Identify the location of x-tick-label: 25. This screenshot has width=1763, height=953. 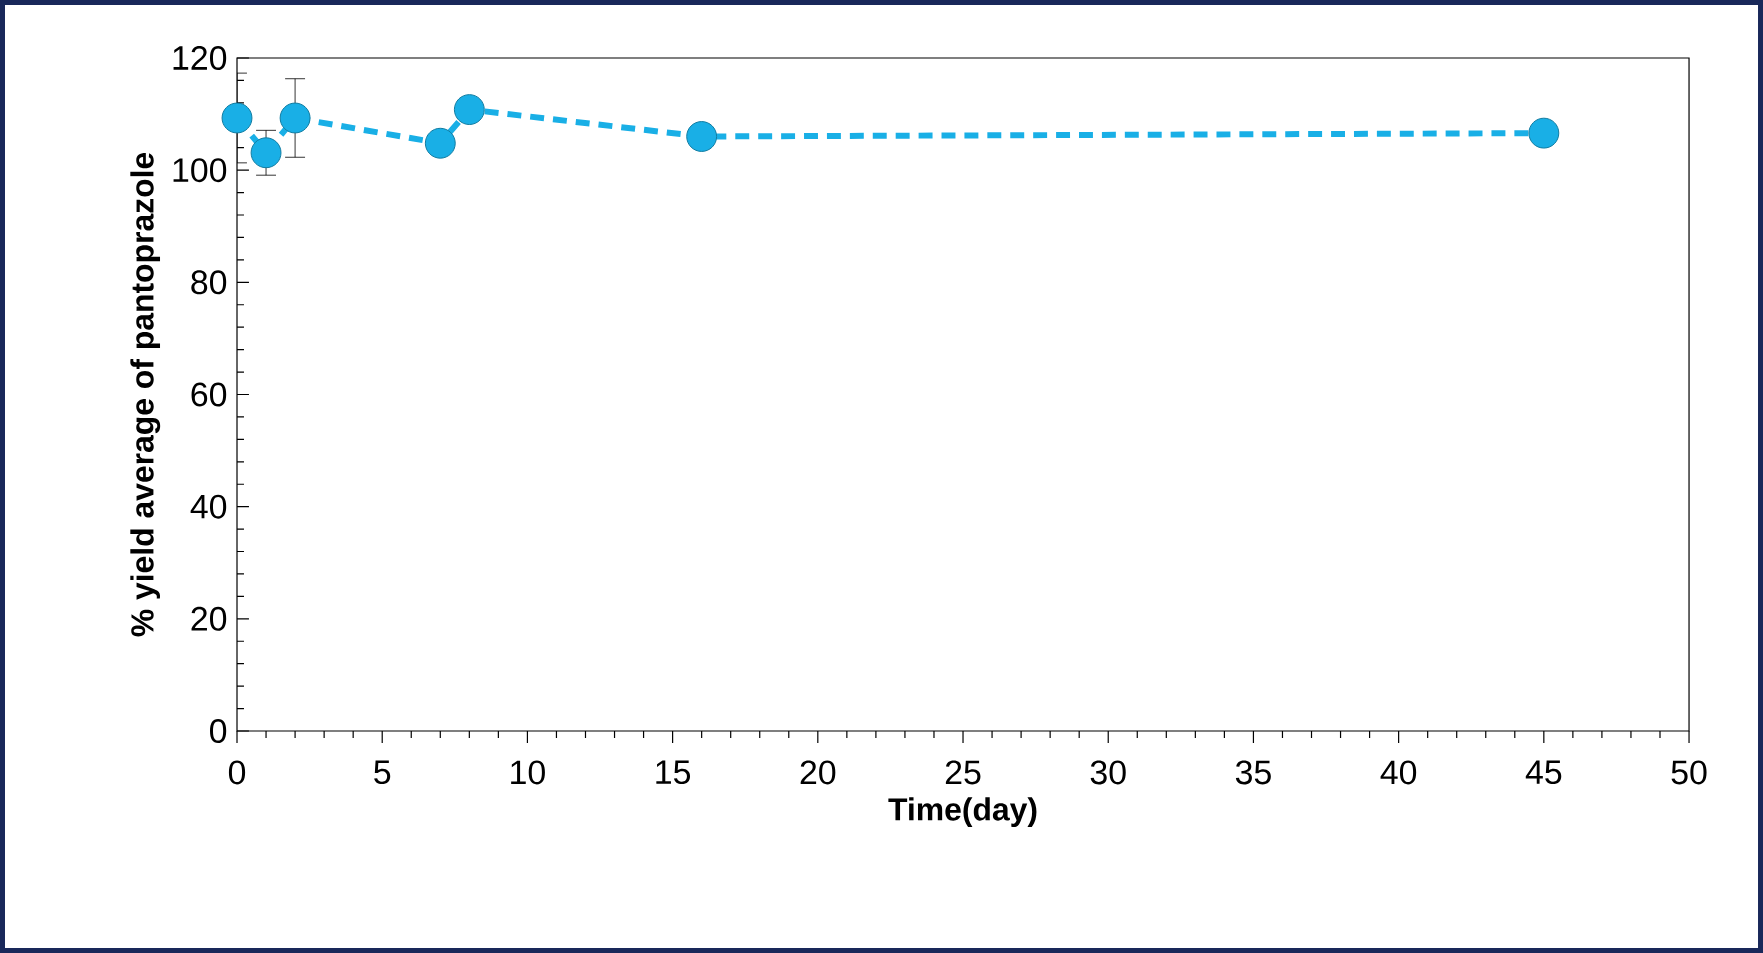
(963, 772).